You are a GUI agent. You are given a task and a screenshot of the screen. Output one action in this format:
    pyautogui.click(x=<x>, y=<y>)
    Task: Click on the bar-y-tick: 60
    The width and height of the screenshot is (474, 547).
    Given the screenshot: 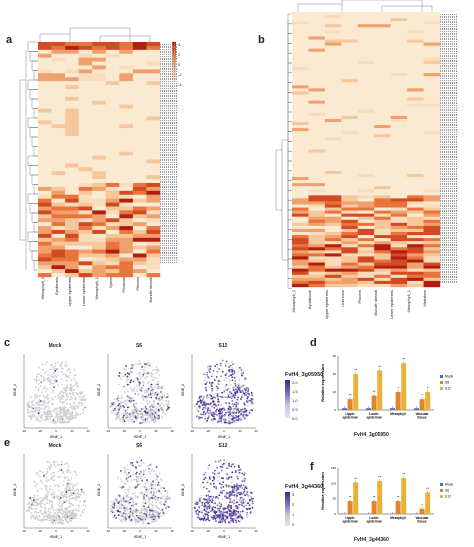 What is the action you would take?
    pyautogui.click(x=335, y=356)
    